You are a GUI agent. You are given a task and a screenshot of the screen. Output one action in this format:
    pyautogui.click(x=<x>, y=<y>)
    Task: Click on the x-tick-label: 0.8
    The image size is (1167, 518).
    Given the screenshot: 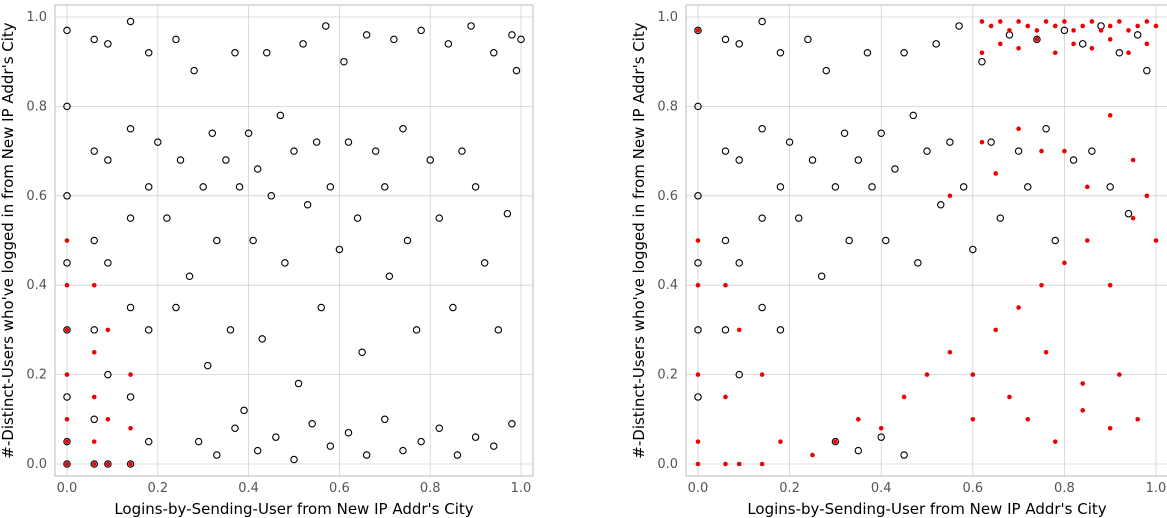 What is the action you would take?
    pyautogui.click(x=1064, y=488)
    